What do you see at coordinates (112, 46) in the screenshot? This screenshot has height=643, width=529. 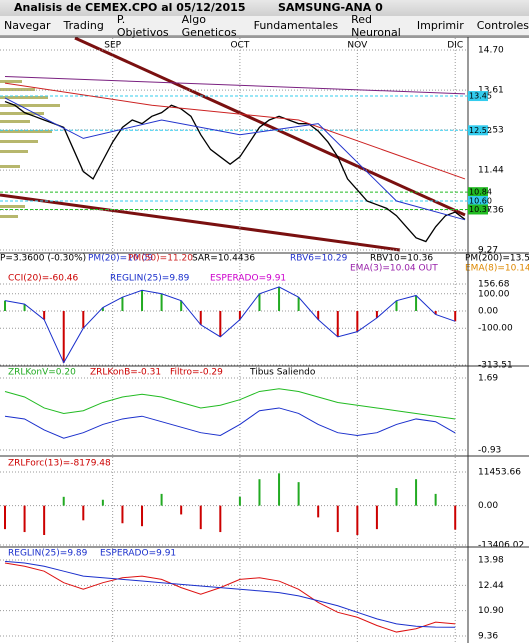 I see `x-tick-label: SEP` at bounding box center [112, 46].